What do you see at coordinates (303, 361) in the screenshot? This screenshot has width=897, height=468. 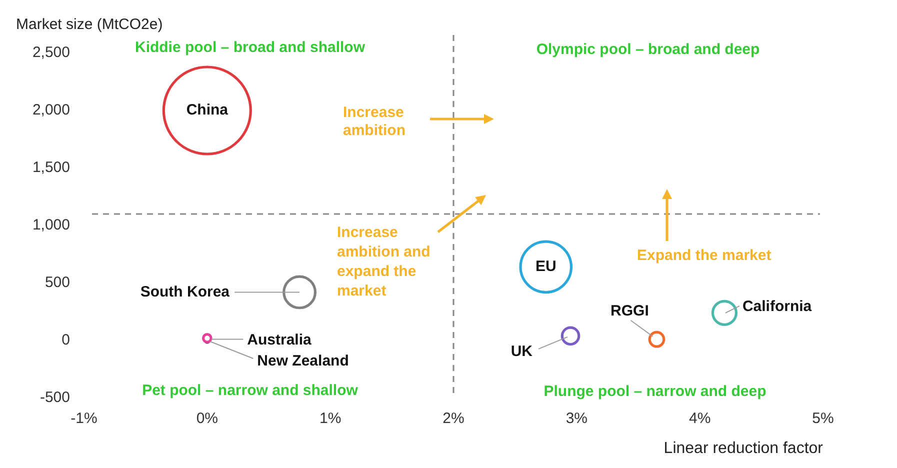 I see `text: New Zealand` at bounding box center [303, 361].